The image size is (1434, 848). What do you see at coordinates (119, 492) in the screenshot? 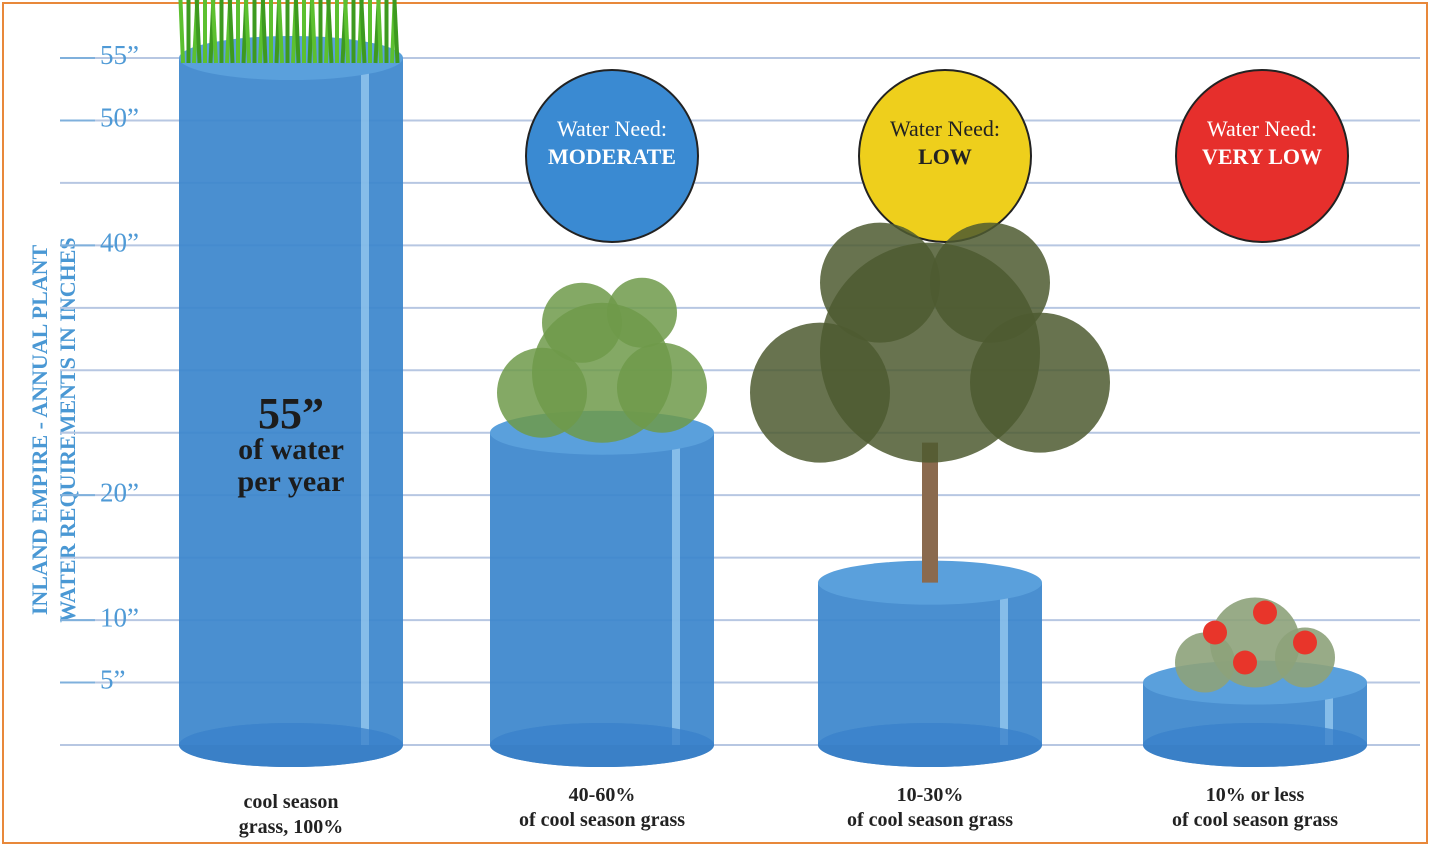
I see `y-tick-label: 20”` at bounding box center [119, 492].